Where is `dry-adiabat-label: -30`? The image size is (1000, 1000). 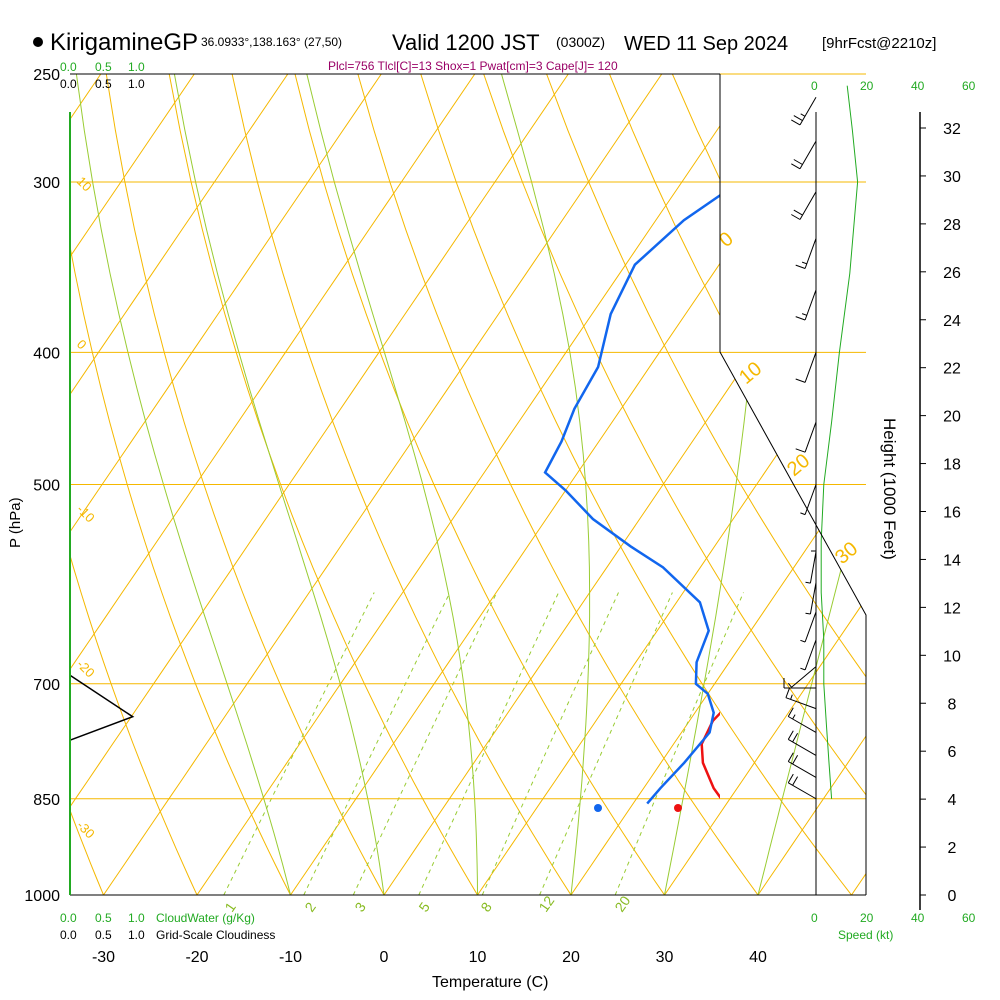
dry-adiabat-label: -30 is located at coordinates (86, 830).